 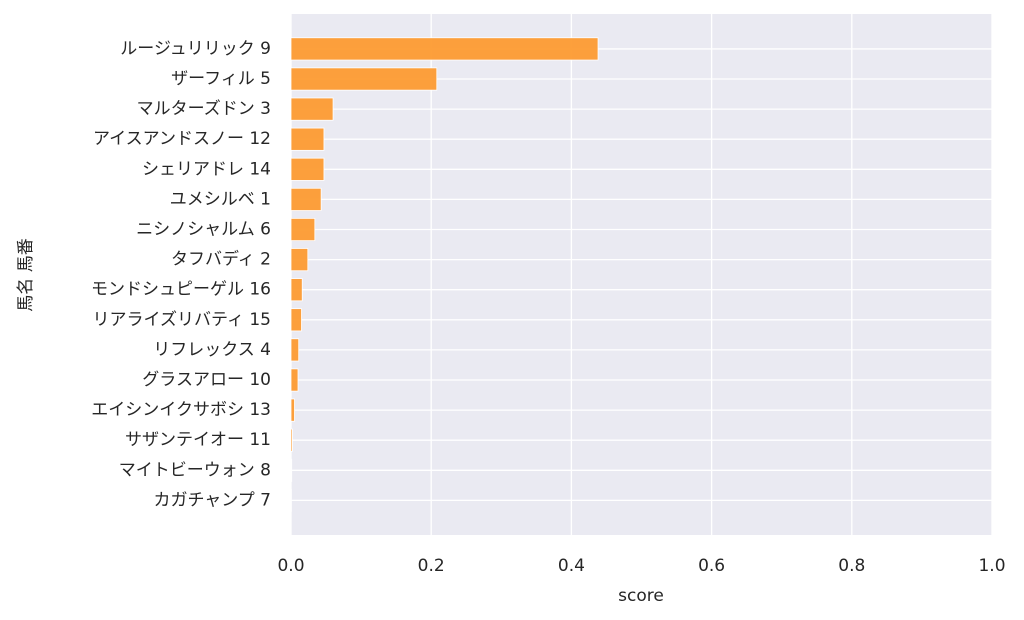 What do you see at coordinates (991, 566) in the screenshot?
I see `x-tick-label: 1.0` at bounding box center [991, 566].